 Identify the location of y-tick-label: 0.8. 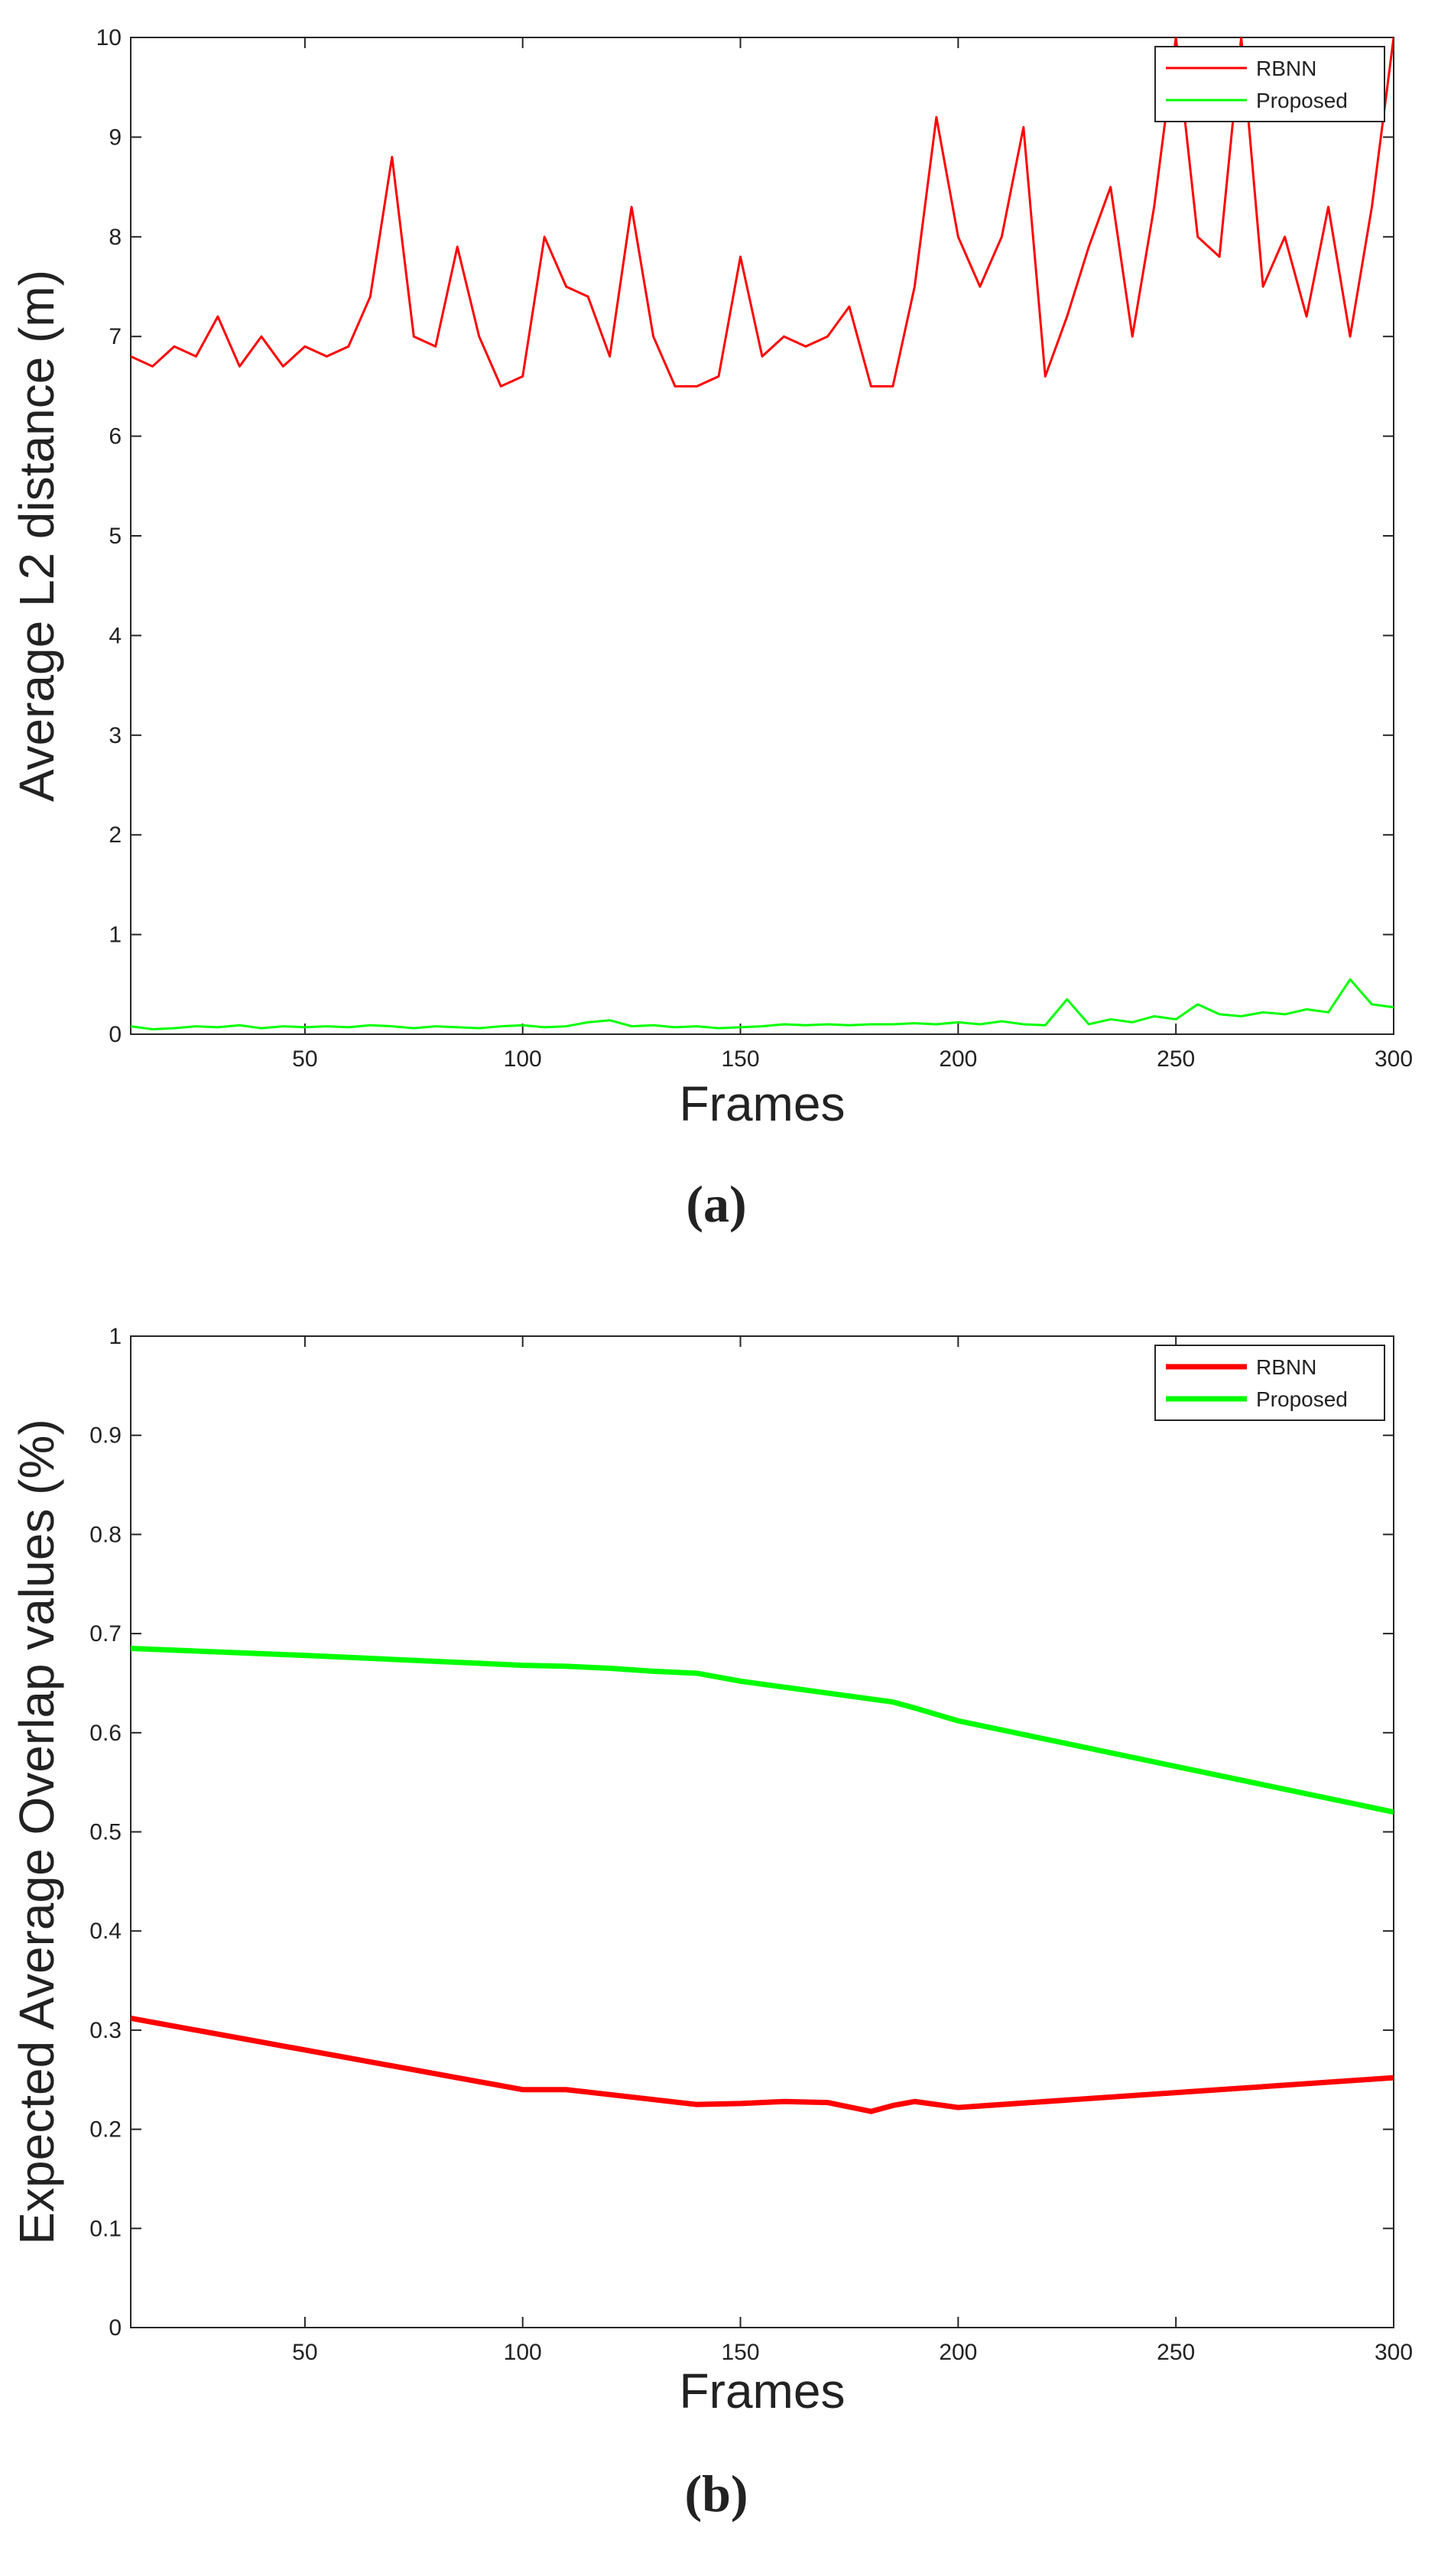
(105, 1534).